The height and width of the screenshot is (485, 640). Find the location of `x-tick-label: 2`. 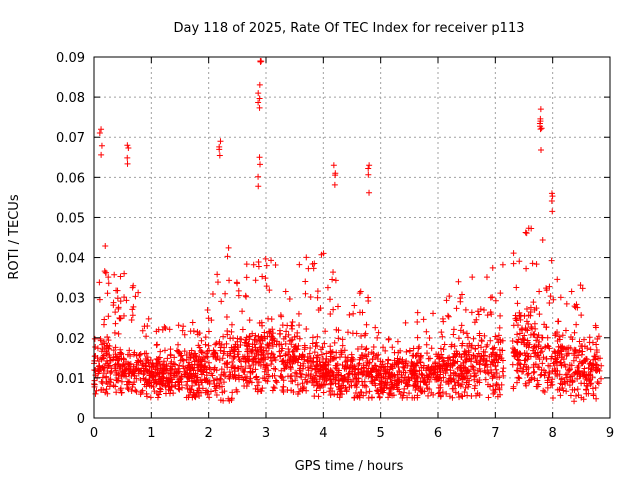

x-tick-label: 2 is located at coordinates (209, 433).